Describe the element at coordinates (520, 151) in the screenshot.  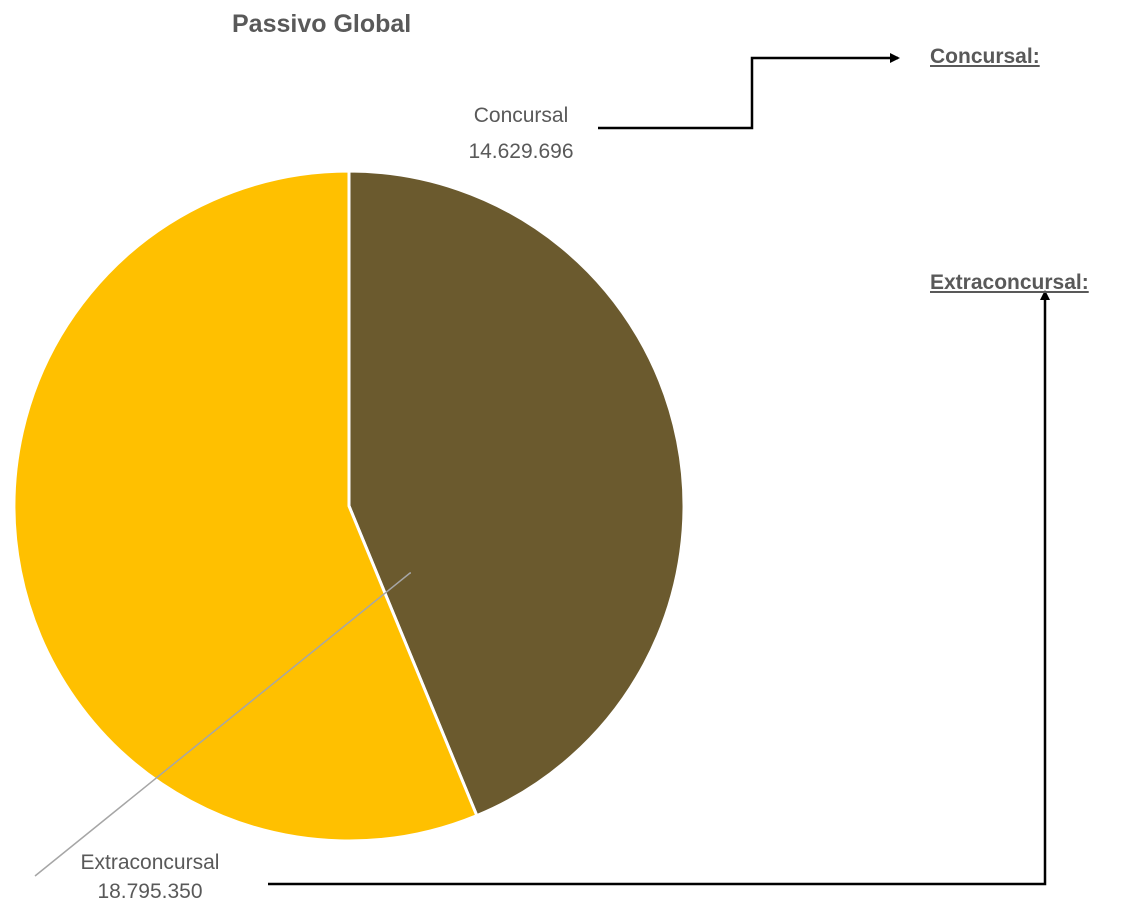
I see `data-label-value-concursal: 14.629.696` at that location.